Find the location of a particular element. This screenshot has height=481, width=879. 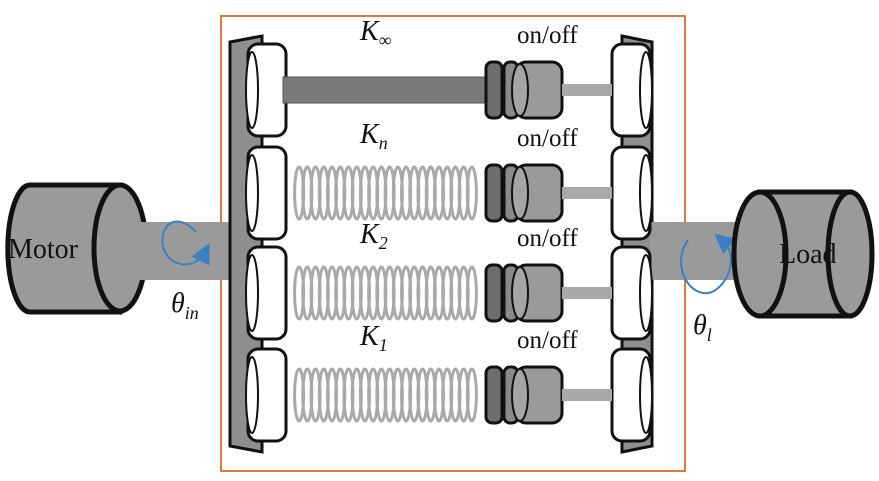

branch-0: K∞ on/off is located at coordinates (449, 77).